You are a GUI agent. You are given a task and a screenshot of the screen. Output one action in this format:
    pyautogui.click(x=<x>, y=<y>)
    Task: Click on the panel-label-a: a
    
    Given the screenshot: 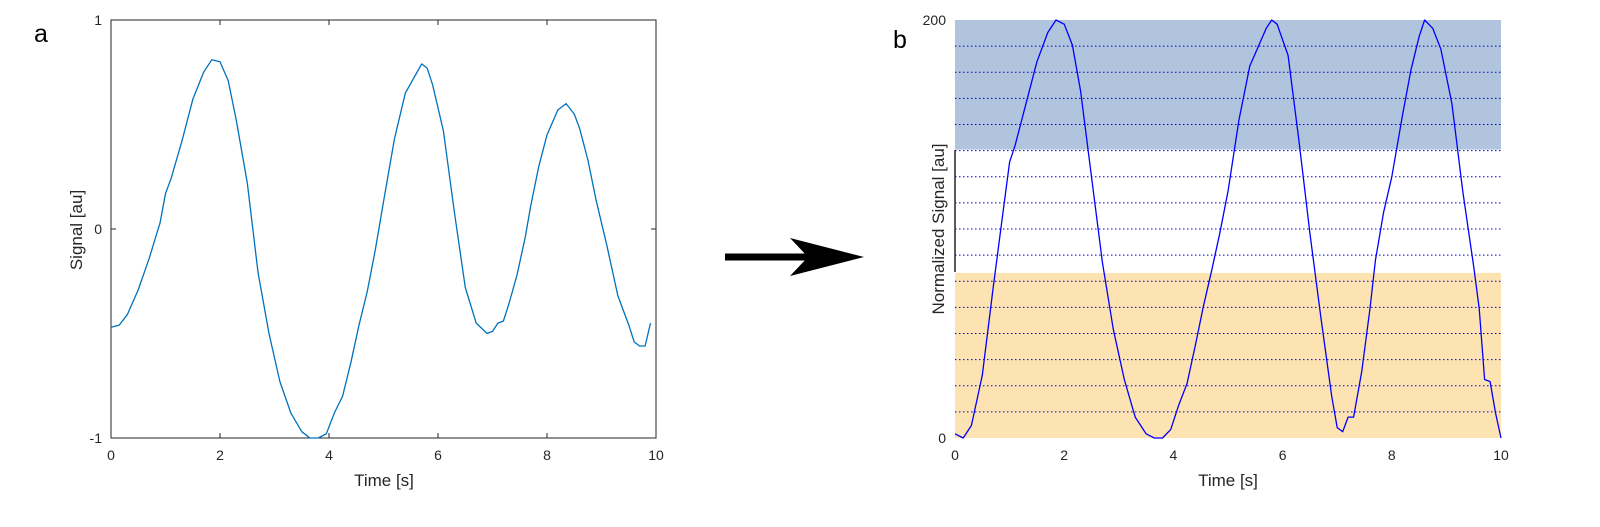 What is the action you would take?
    pyautogui.click(x=41, y=34)
    